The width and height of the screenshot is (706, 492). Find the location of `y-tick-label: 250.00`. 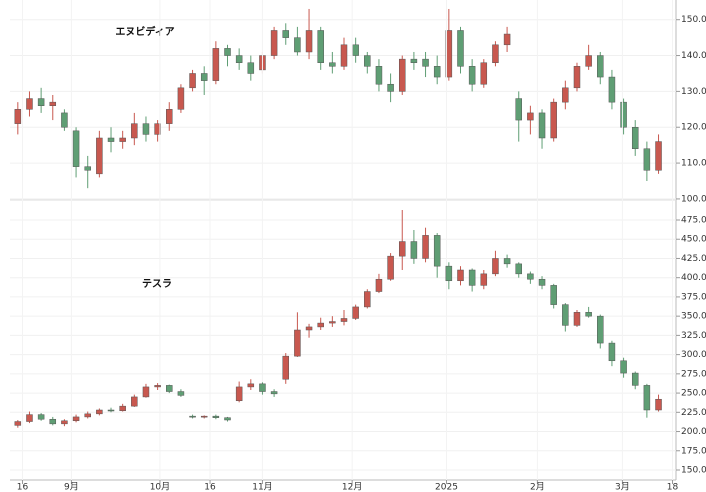

y-tick-label: 250.00 is located at coordinates (693, 394).